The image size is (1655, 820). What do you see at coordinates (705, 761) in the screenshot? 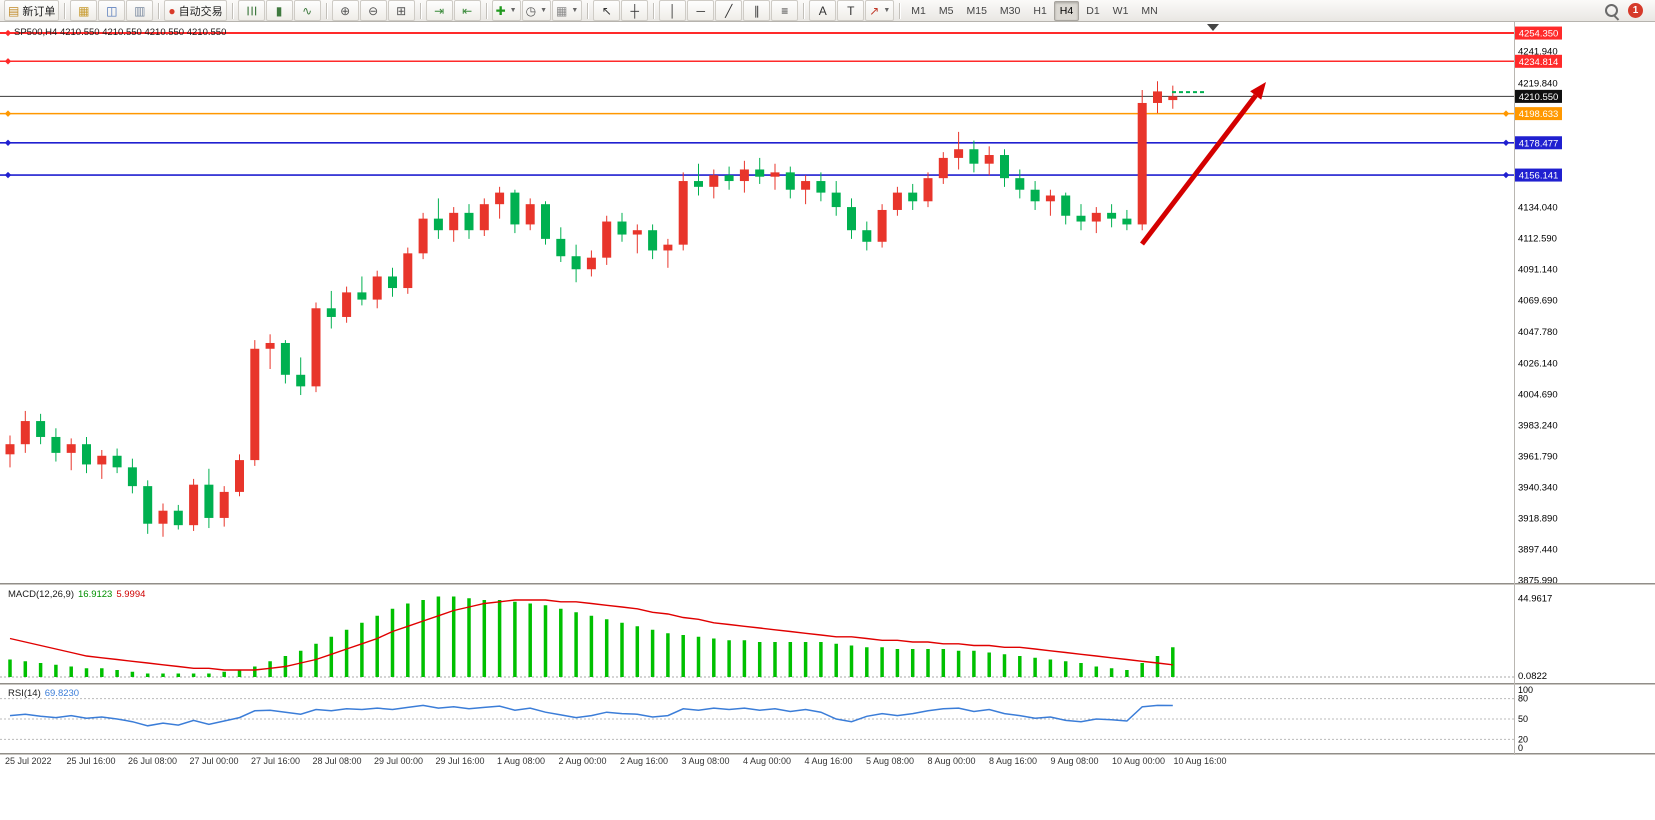
I see `time-axis-label: 3 Aug 08:00` at bounding box center [705, 761].